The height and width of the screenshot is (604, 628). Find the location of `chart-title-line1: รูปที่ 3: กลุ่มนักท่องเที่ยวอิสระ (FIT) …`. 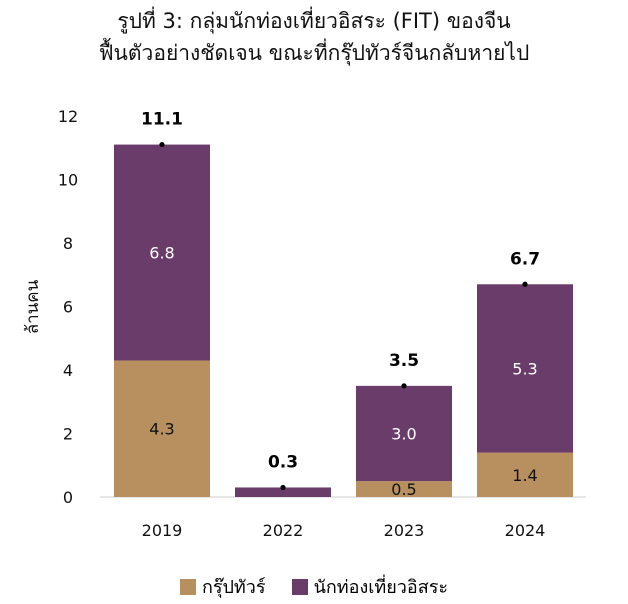

chart-title-line1: รูปที่ 3: กลุ่มนักท่องเที่ยวอิสระ (FIT) … is located at coordinates (314, 21).